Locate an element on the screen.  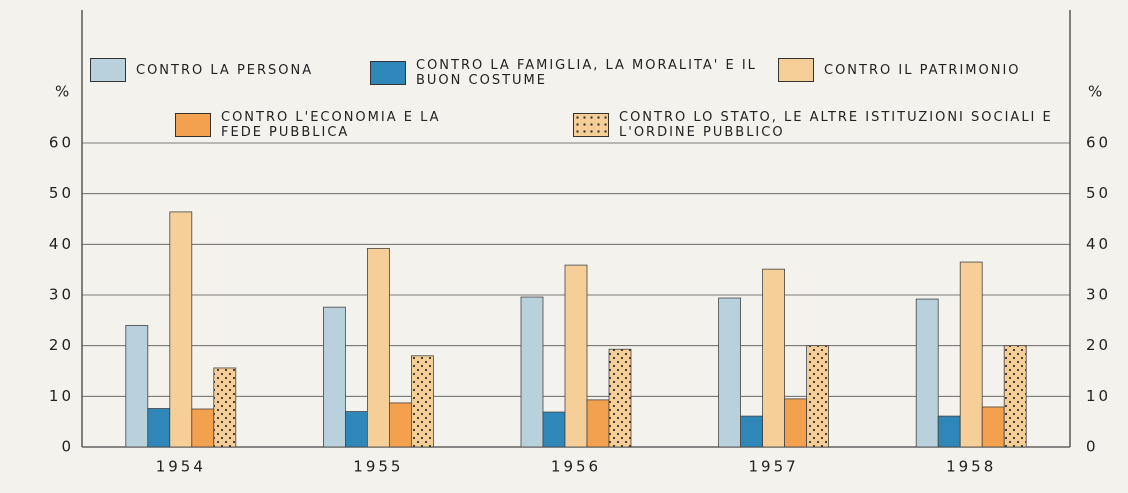
y2-tick-label: 30 is located at coordinates (1098, 295).